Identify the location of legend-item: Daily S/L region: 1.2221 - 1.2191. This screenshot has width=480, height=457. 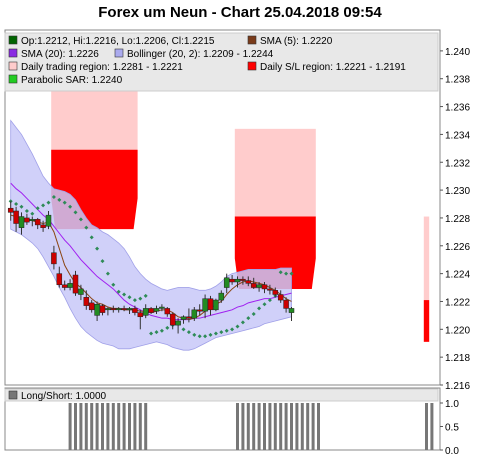
(326, 67).